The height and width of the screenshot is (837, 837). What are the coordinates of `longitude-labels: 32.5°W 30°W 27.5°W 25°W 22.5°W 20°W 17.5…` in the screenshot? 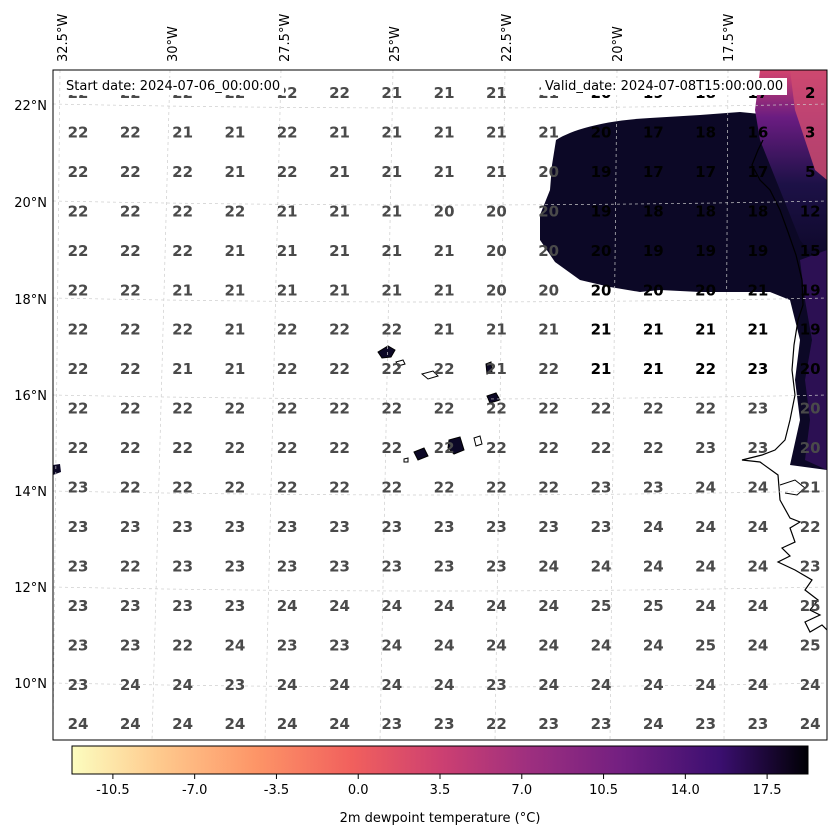 It's located at (396, 38).